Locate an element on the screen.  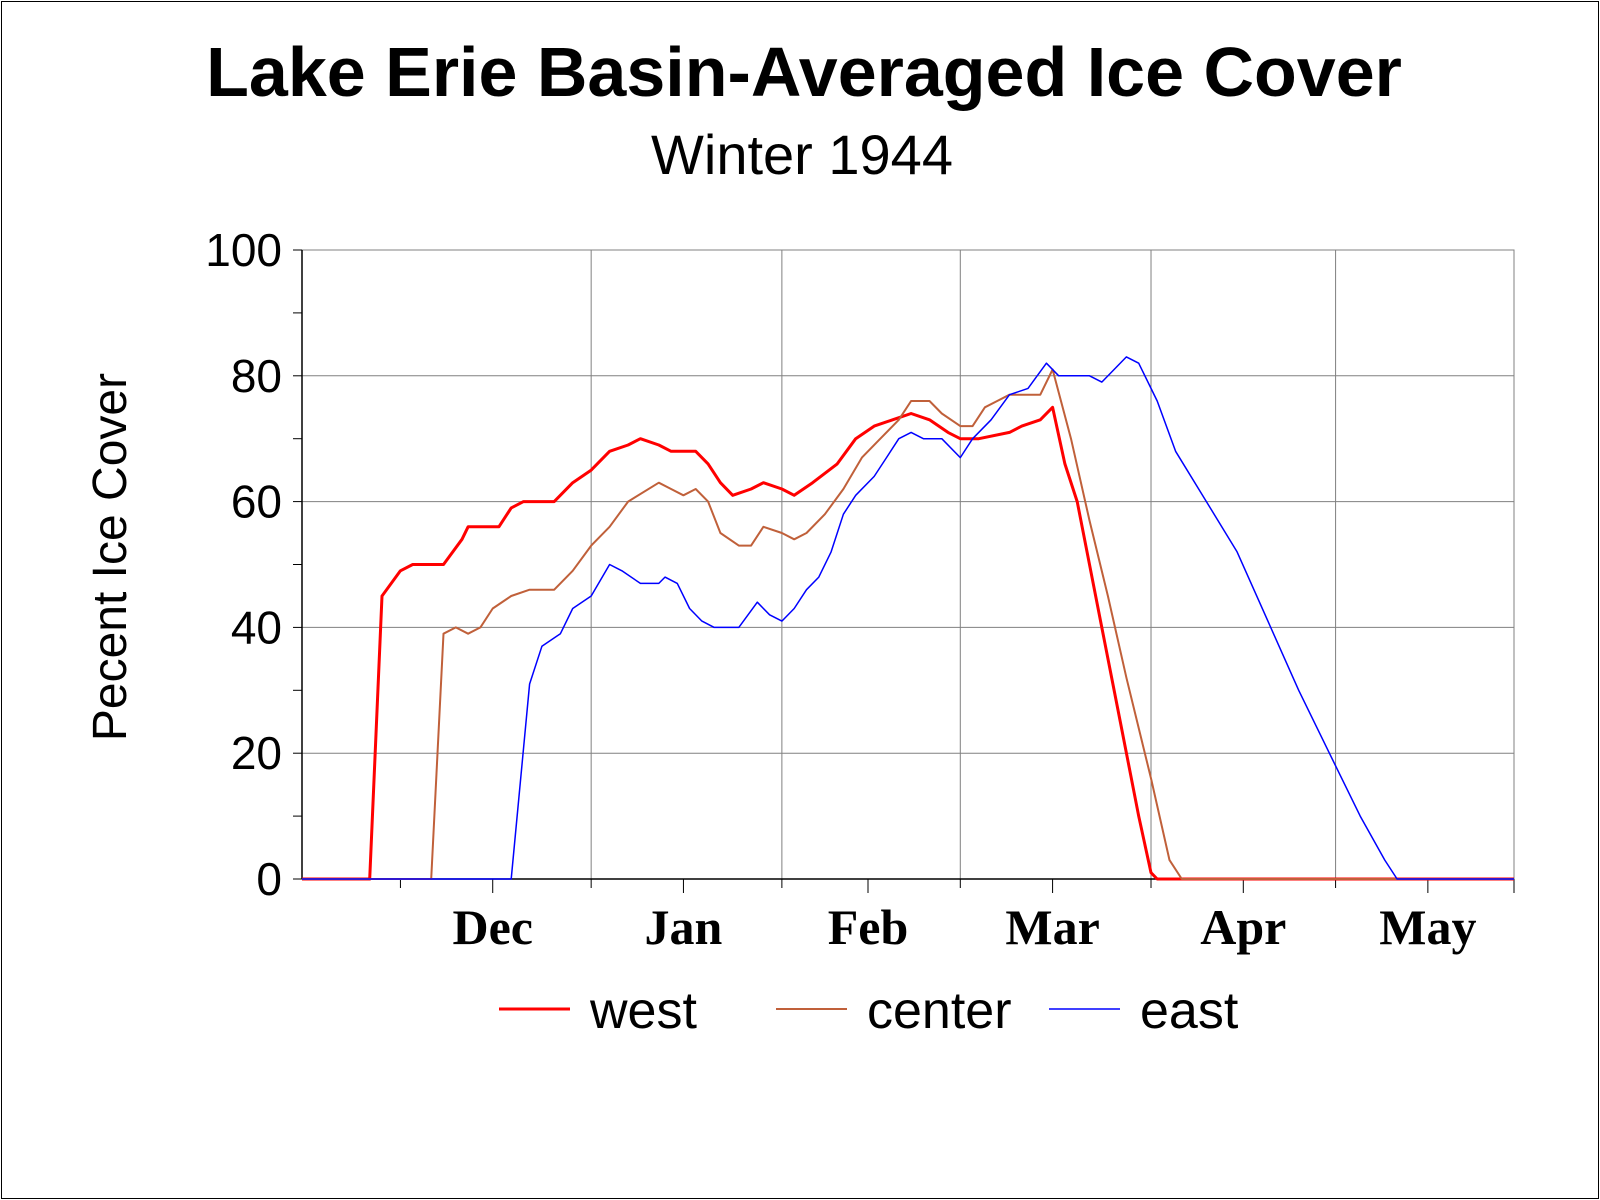
y-tick-label: 40 is located at coordinates (256, 627).